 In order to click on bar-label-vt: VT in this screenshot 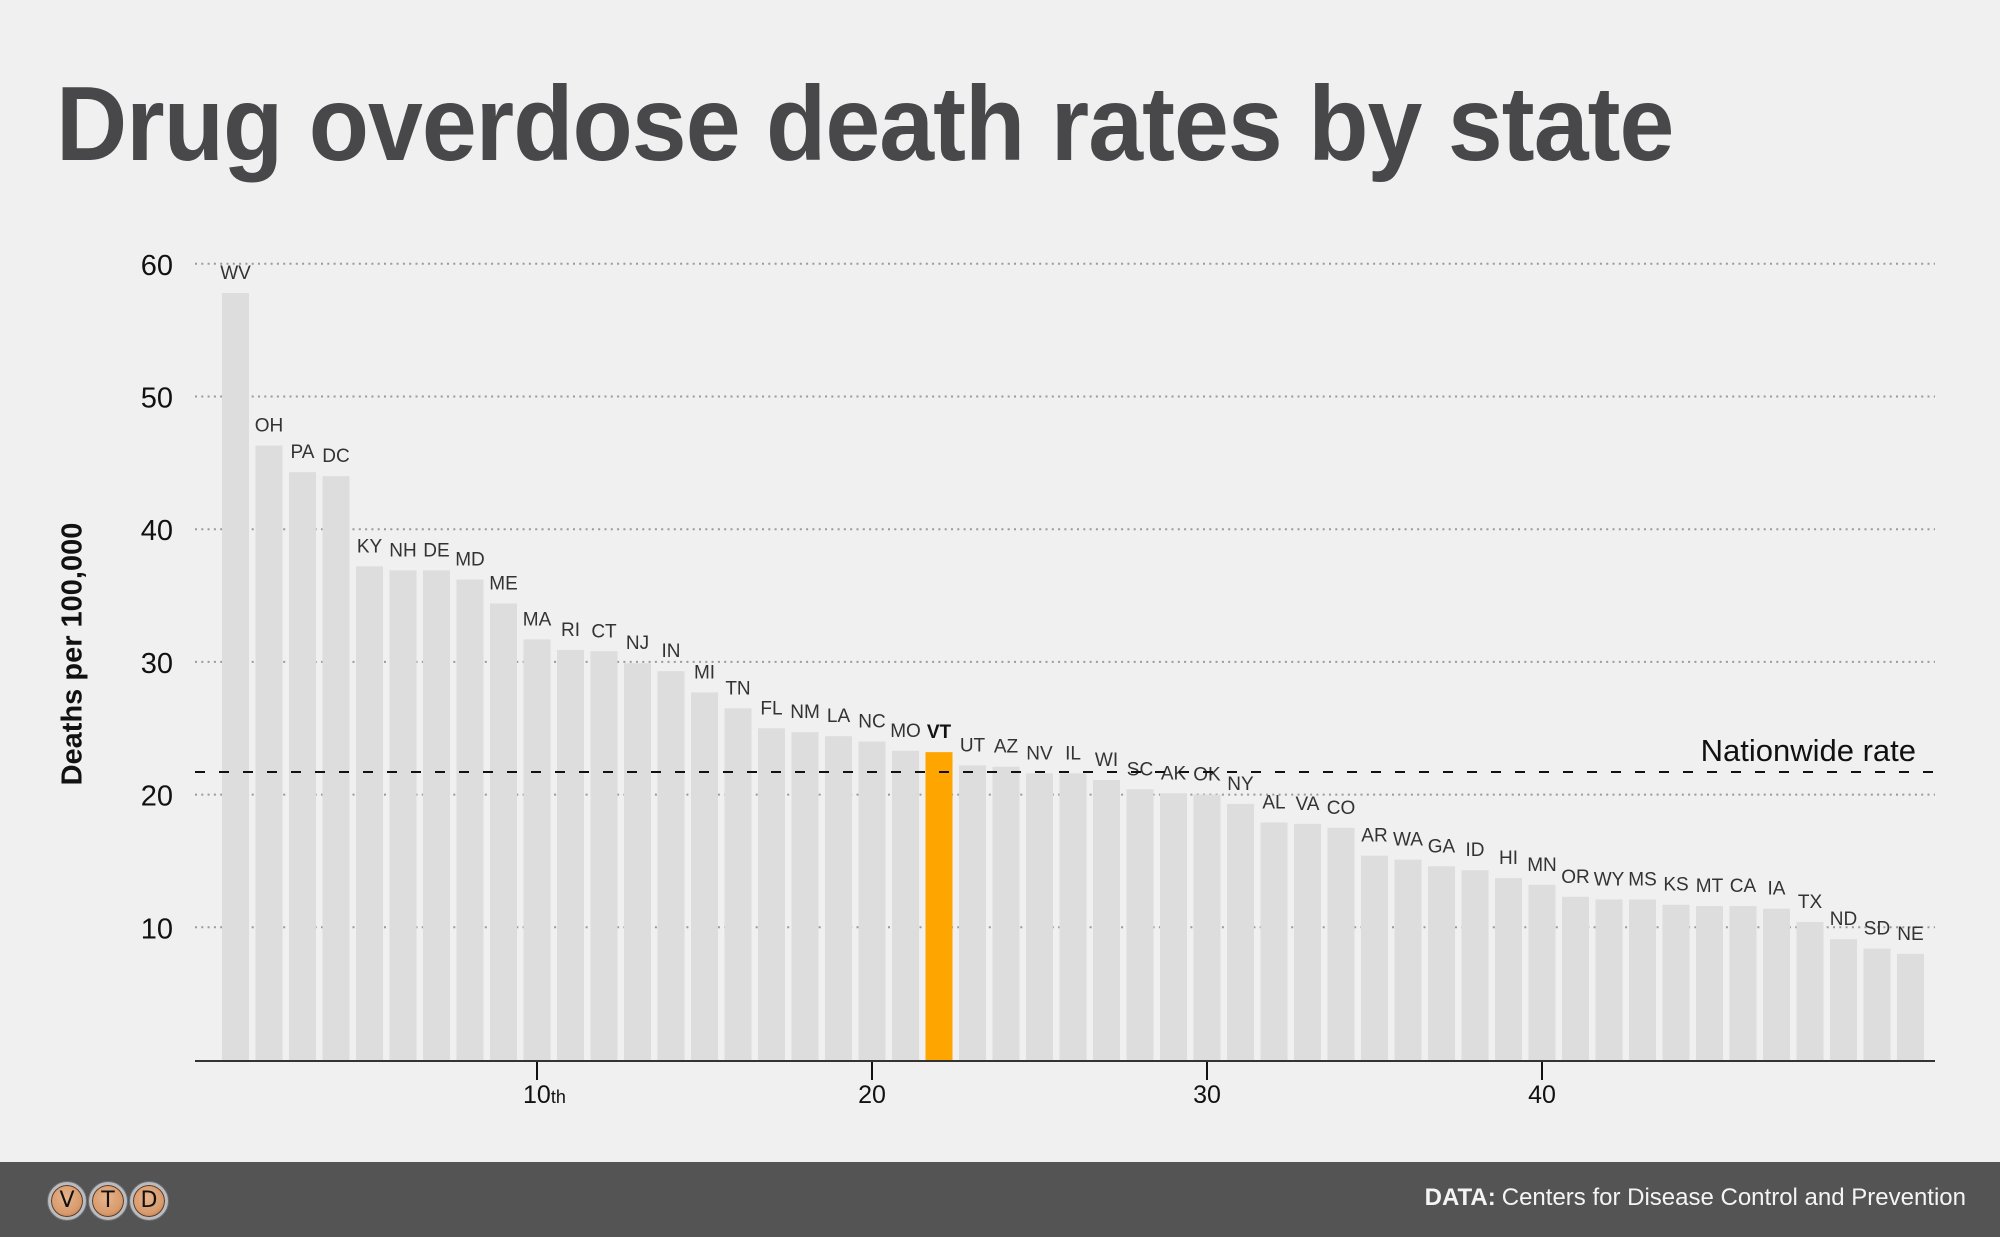, I will do `click(939, 732)`.